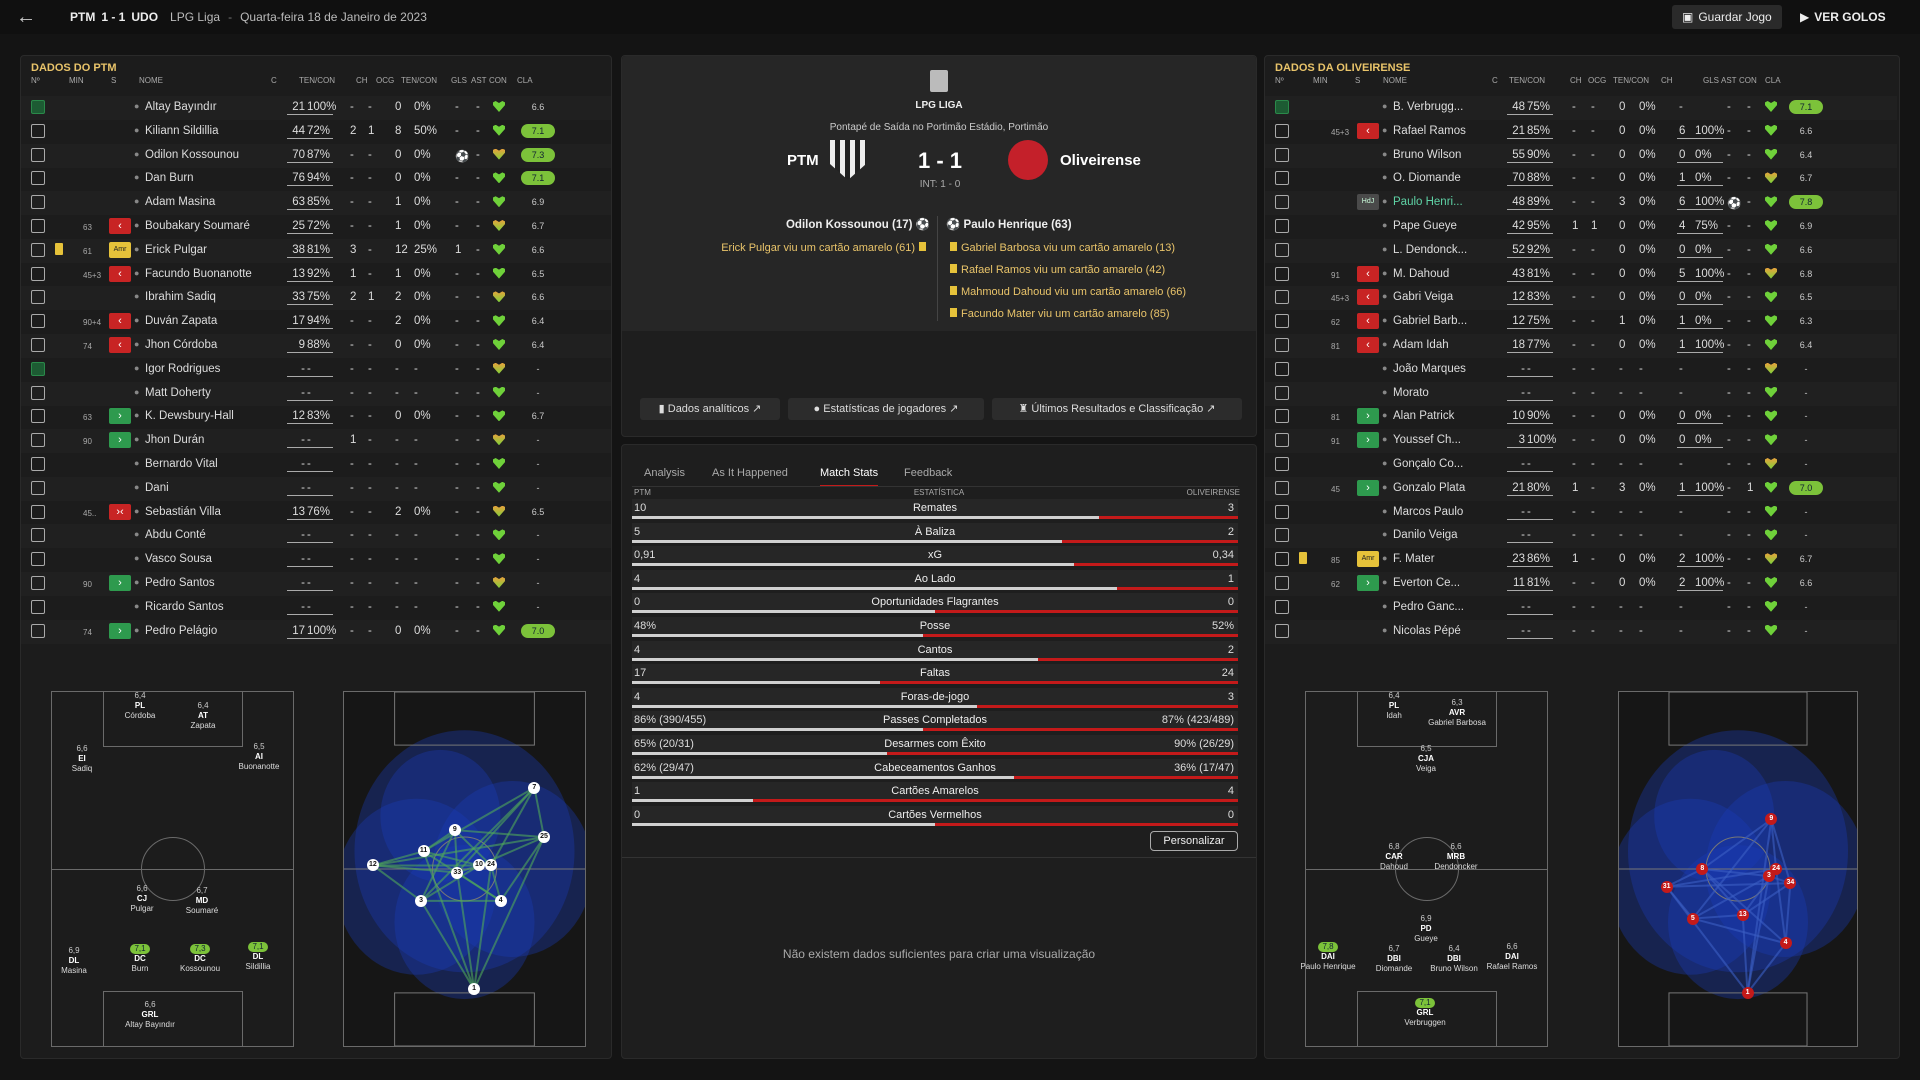  I want to click on player-row: ● B. Verbrugg... 48 75% - - 0 0% - - - 7.1, so click(1581, 108).